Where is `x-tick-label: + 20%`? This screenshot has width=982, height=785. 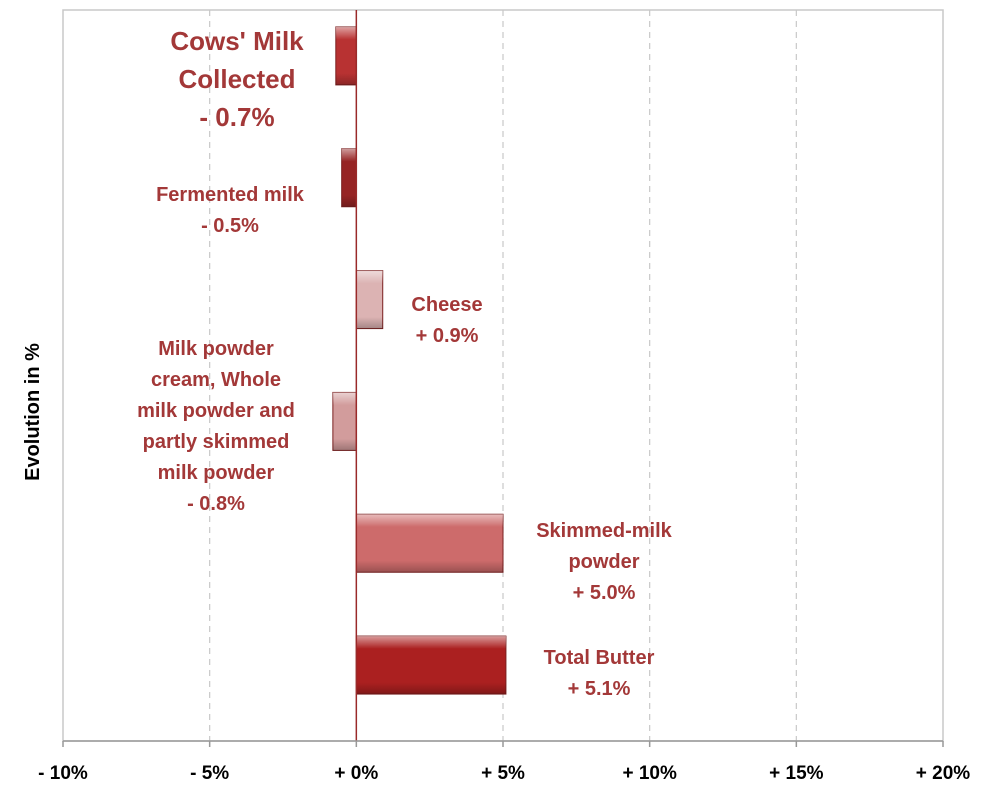
x-tick-label: + 20% is located at coordinates (943, 773).